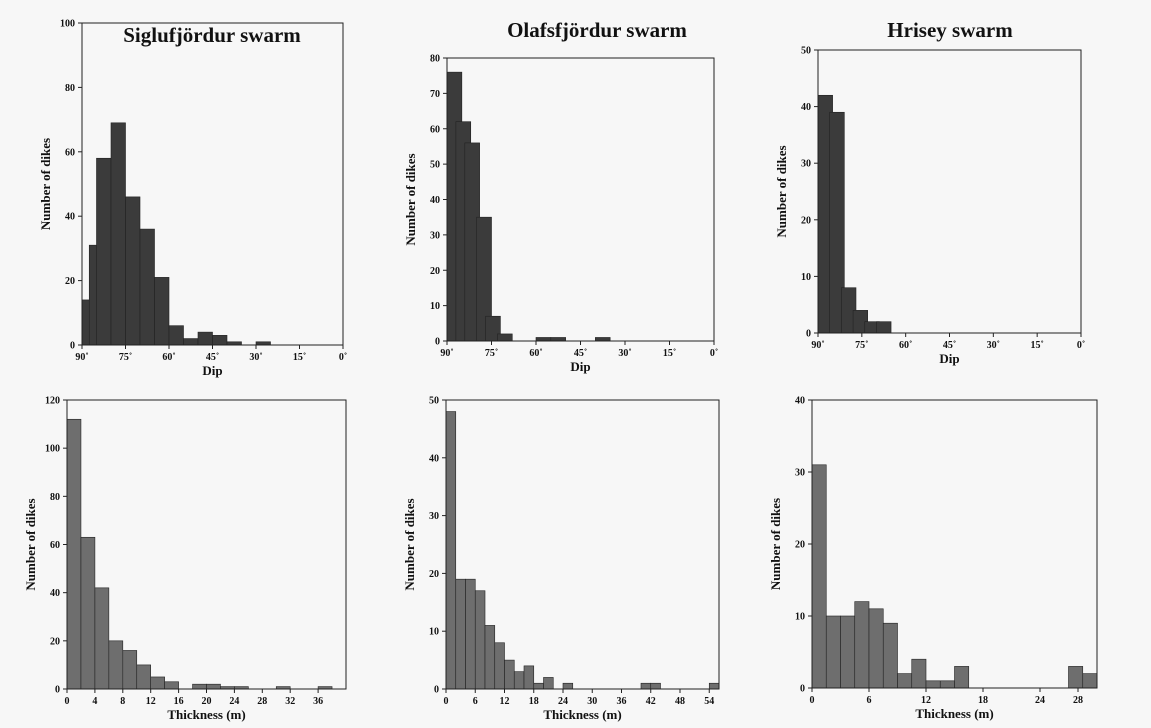 The width and height of the screenshot is (1151, 728). What do you see at coordinates (651, 701) in the screenshot?
I see `x-tick-label: 42` at bounding box center [651, 701].